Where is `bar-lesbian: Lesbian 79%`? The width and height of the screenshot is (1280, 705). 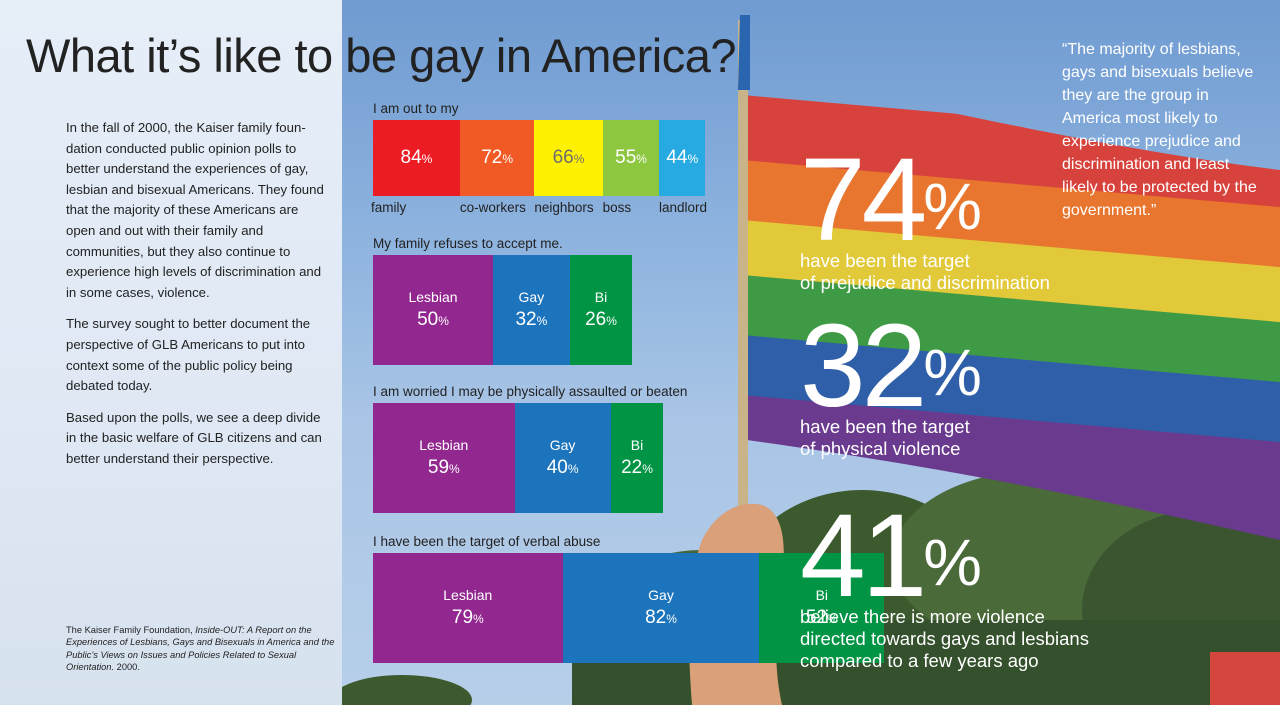 bar-lesbian: Lesbian 79% is located at coordinates (468, 608).